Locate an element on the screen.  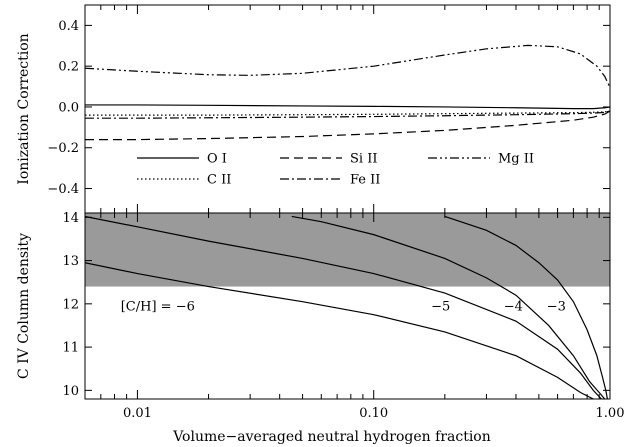
shaded-band is located at coordinates (347, 250).